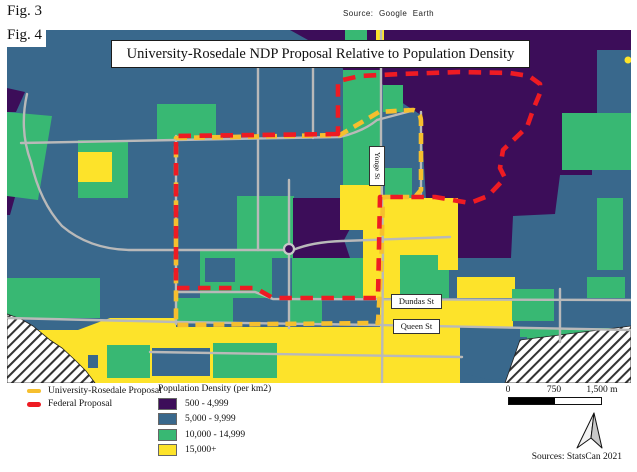 Image resolution: width=637 pixels, height=472 pixels. I want to click on color-swatch-blue, so click(167, 419).